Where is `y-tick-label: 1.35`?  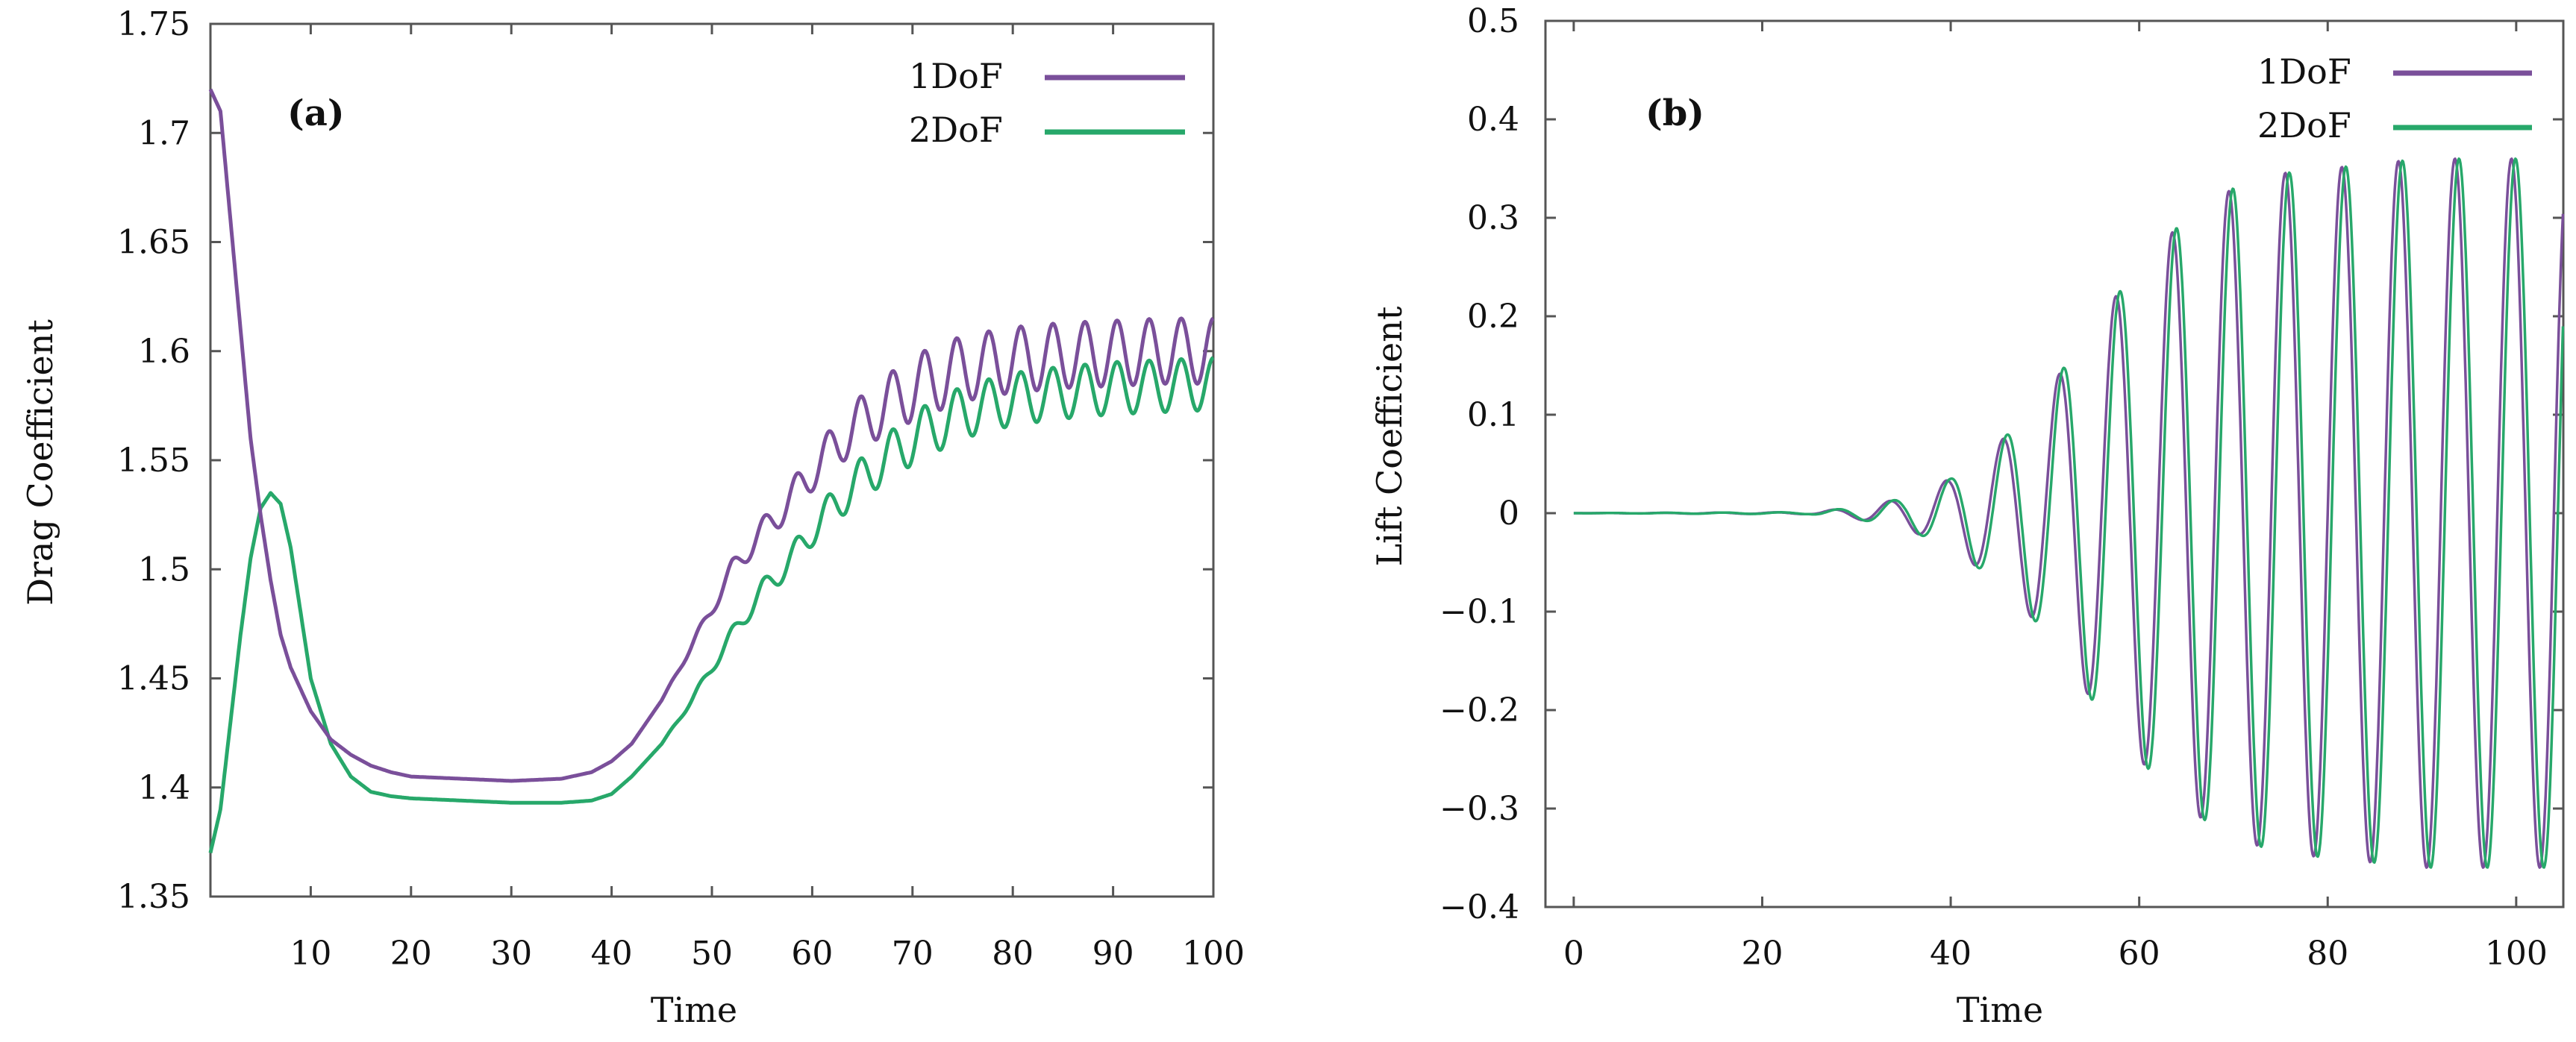 y-tick-label: 1.35 is located at coordinates (153, 897).